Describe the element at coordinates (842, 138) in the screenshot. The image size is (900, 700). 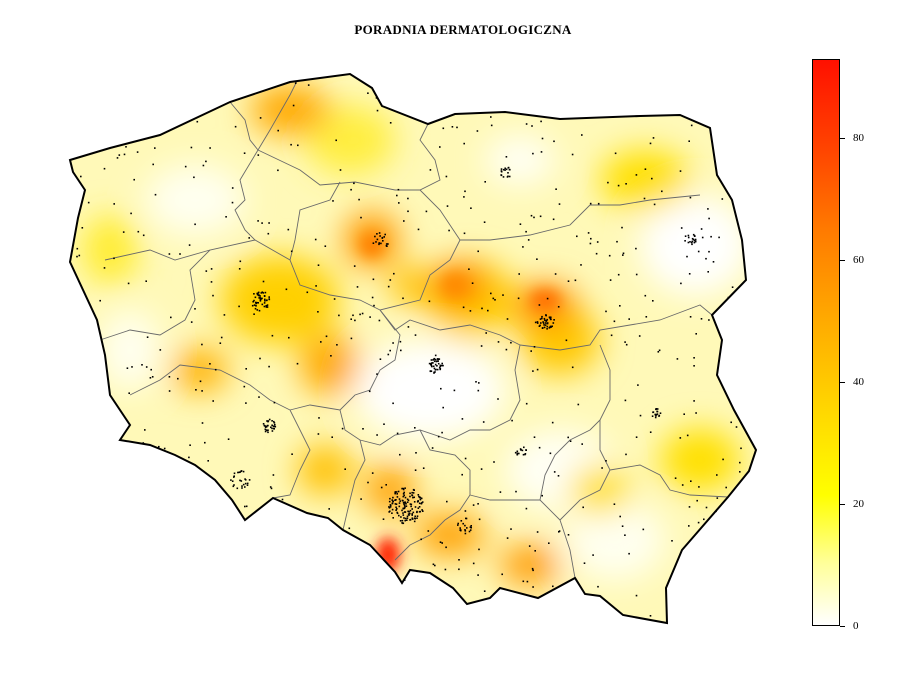
I see `tick-line` at that location.